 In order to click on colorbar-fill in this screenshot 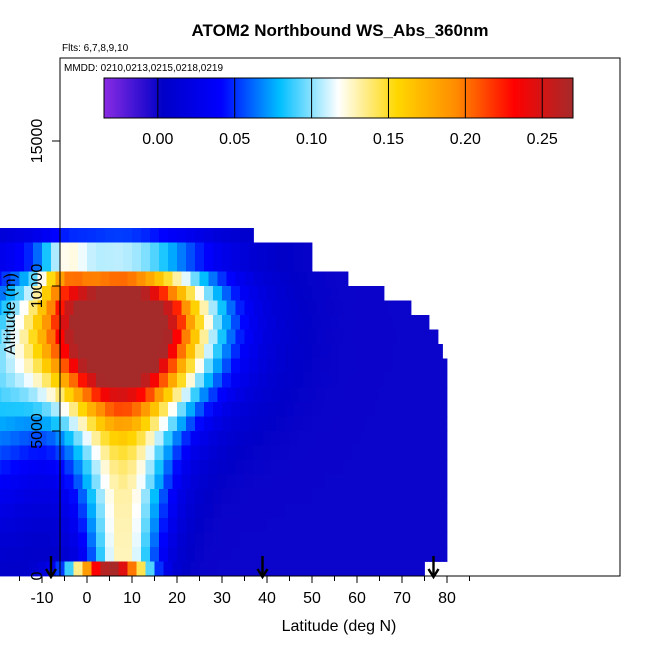, I will do `click(338, 98)`.